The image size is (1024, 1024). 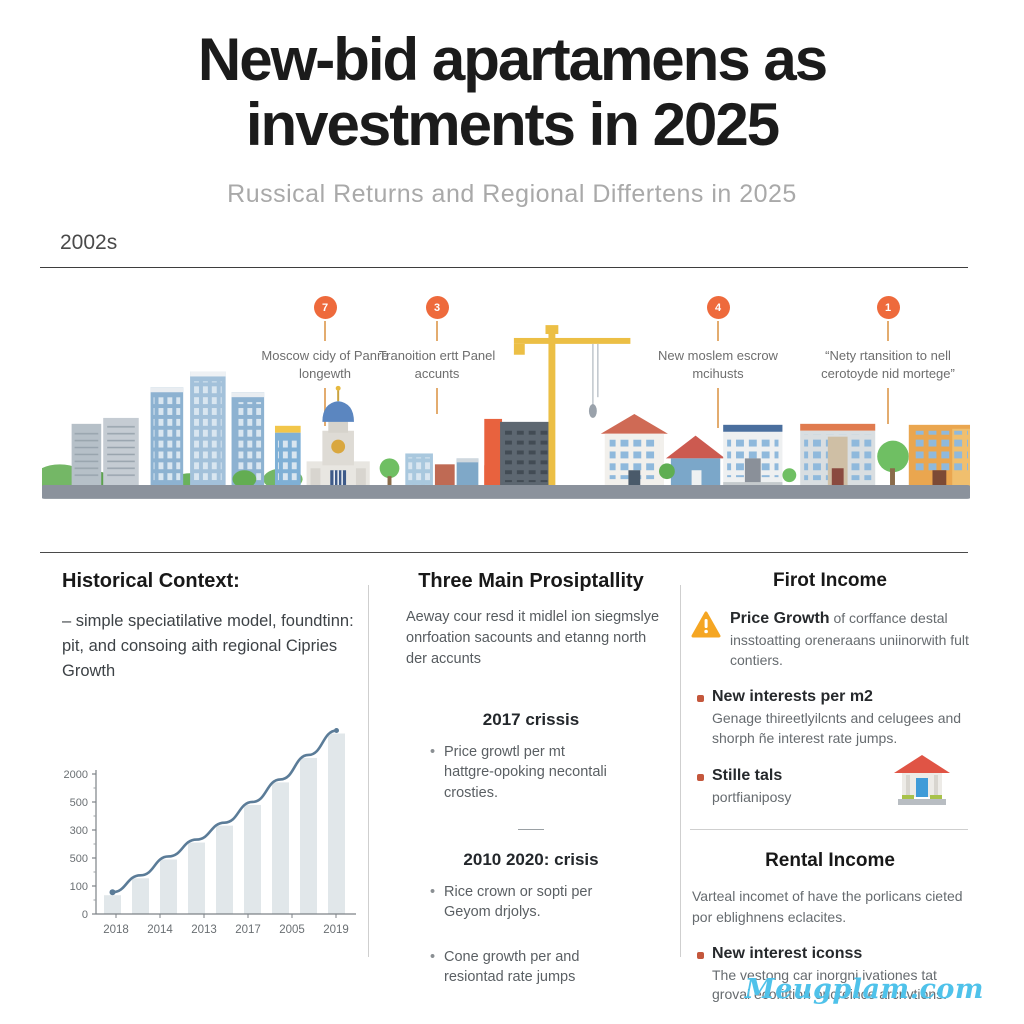 What do you see at coordinates (338, 437) in the screenshot?
I see `church` at bounding box center [338, 437].